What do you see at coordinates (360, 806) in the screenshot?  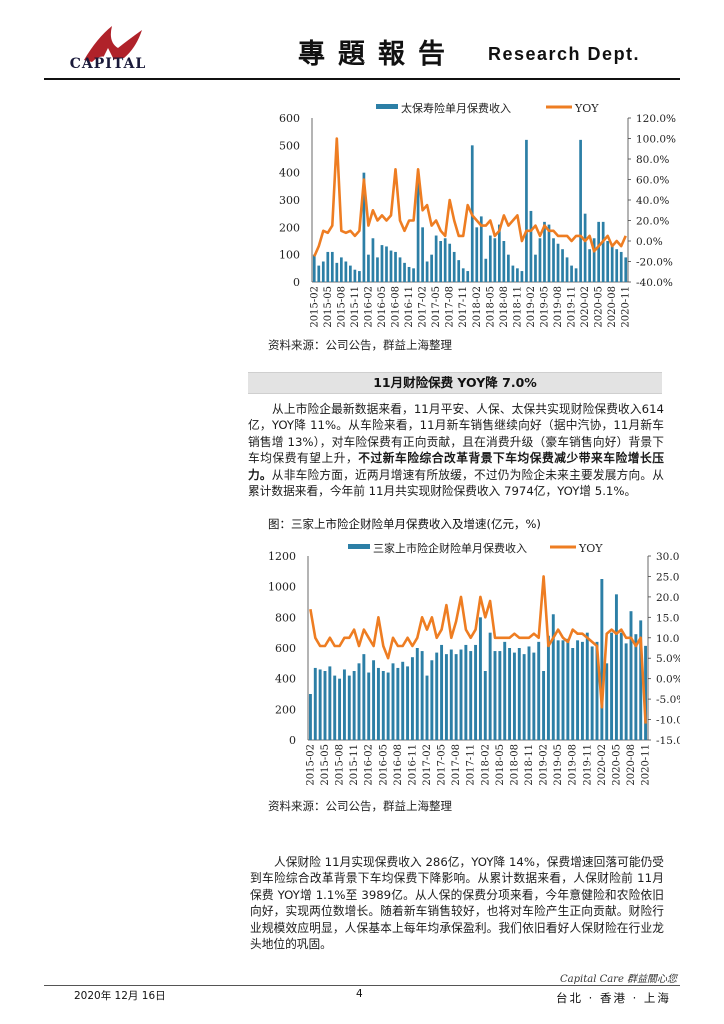 I see `chart2-source: 资料来源：公司公告，群益上海整理` at bounding box center [360, 806].